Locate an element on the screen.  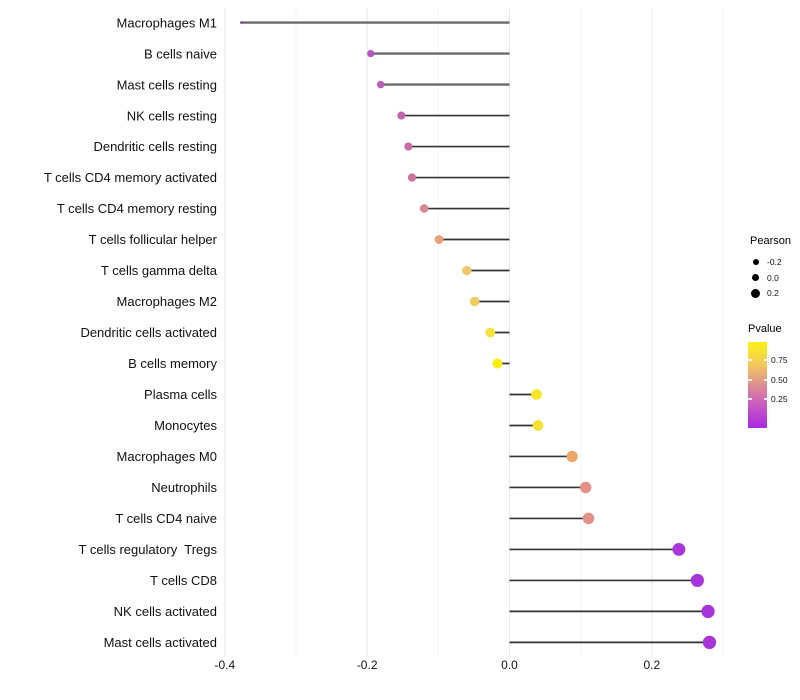
size-legend-entry: 0.0 is located at coordinates (765, 278).